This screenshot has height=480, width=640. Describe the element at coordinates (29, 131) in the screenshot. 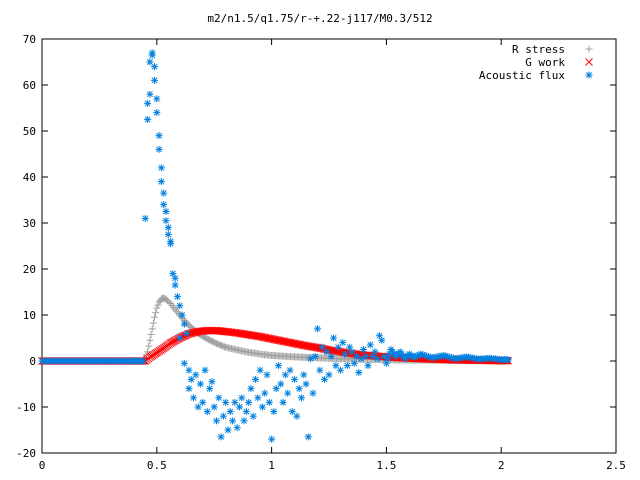

I see `y-tick-label: 50` at that location.